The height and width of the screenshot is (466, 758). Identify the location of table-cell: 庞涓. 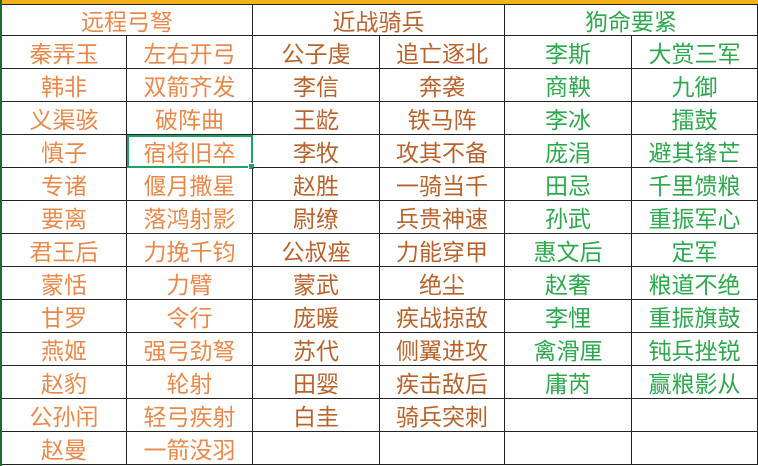
(568, 151).